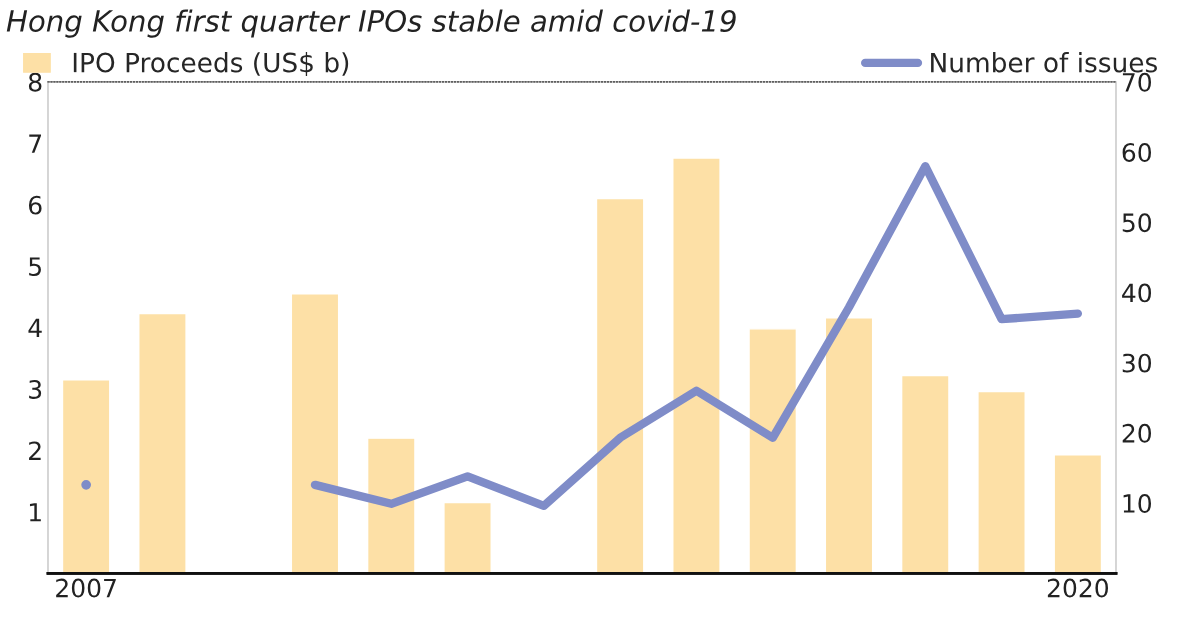  What do you see at coordinates (35, 143) in the screenshot?
I see `y-tick-label: 7` at bounding box center [35, 143].